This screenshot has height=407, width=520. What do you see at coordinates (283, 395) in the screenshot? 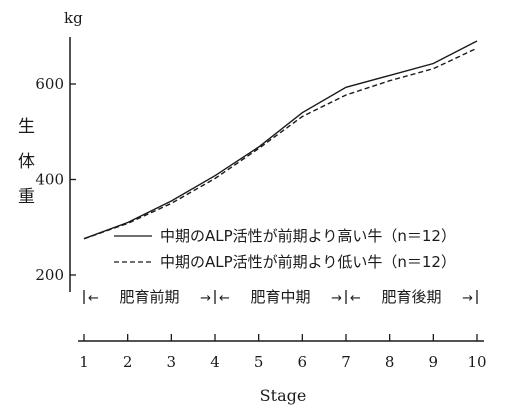
I see `x-axis-title: Stage` at bounding box center [283, 395].